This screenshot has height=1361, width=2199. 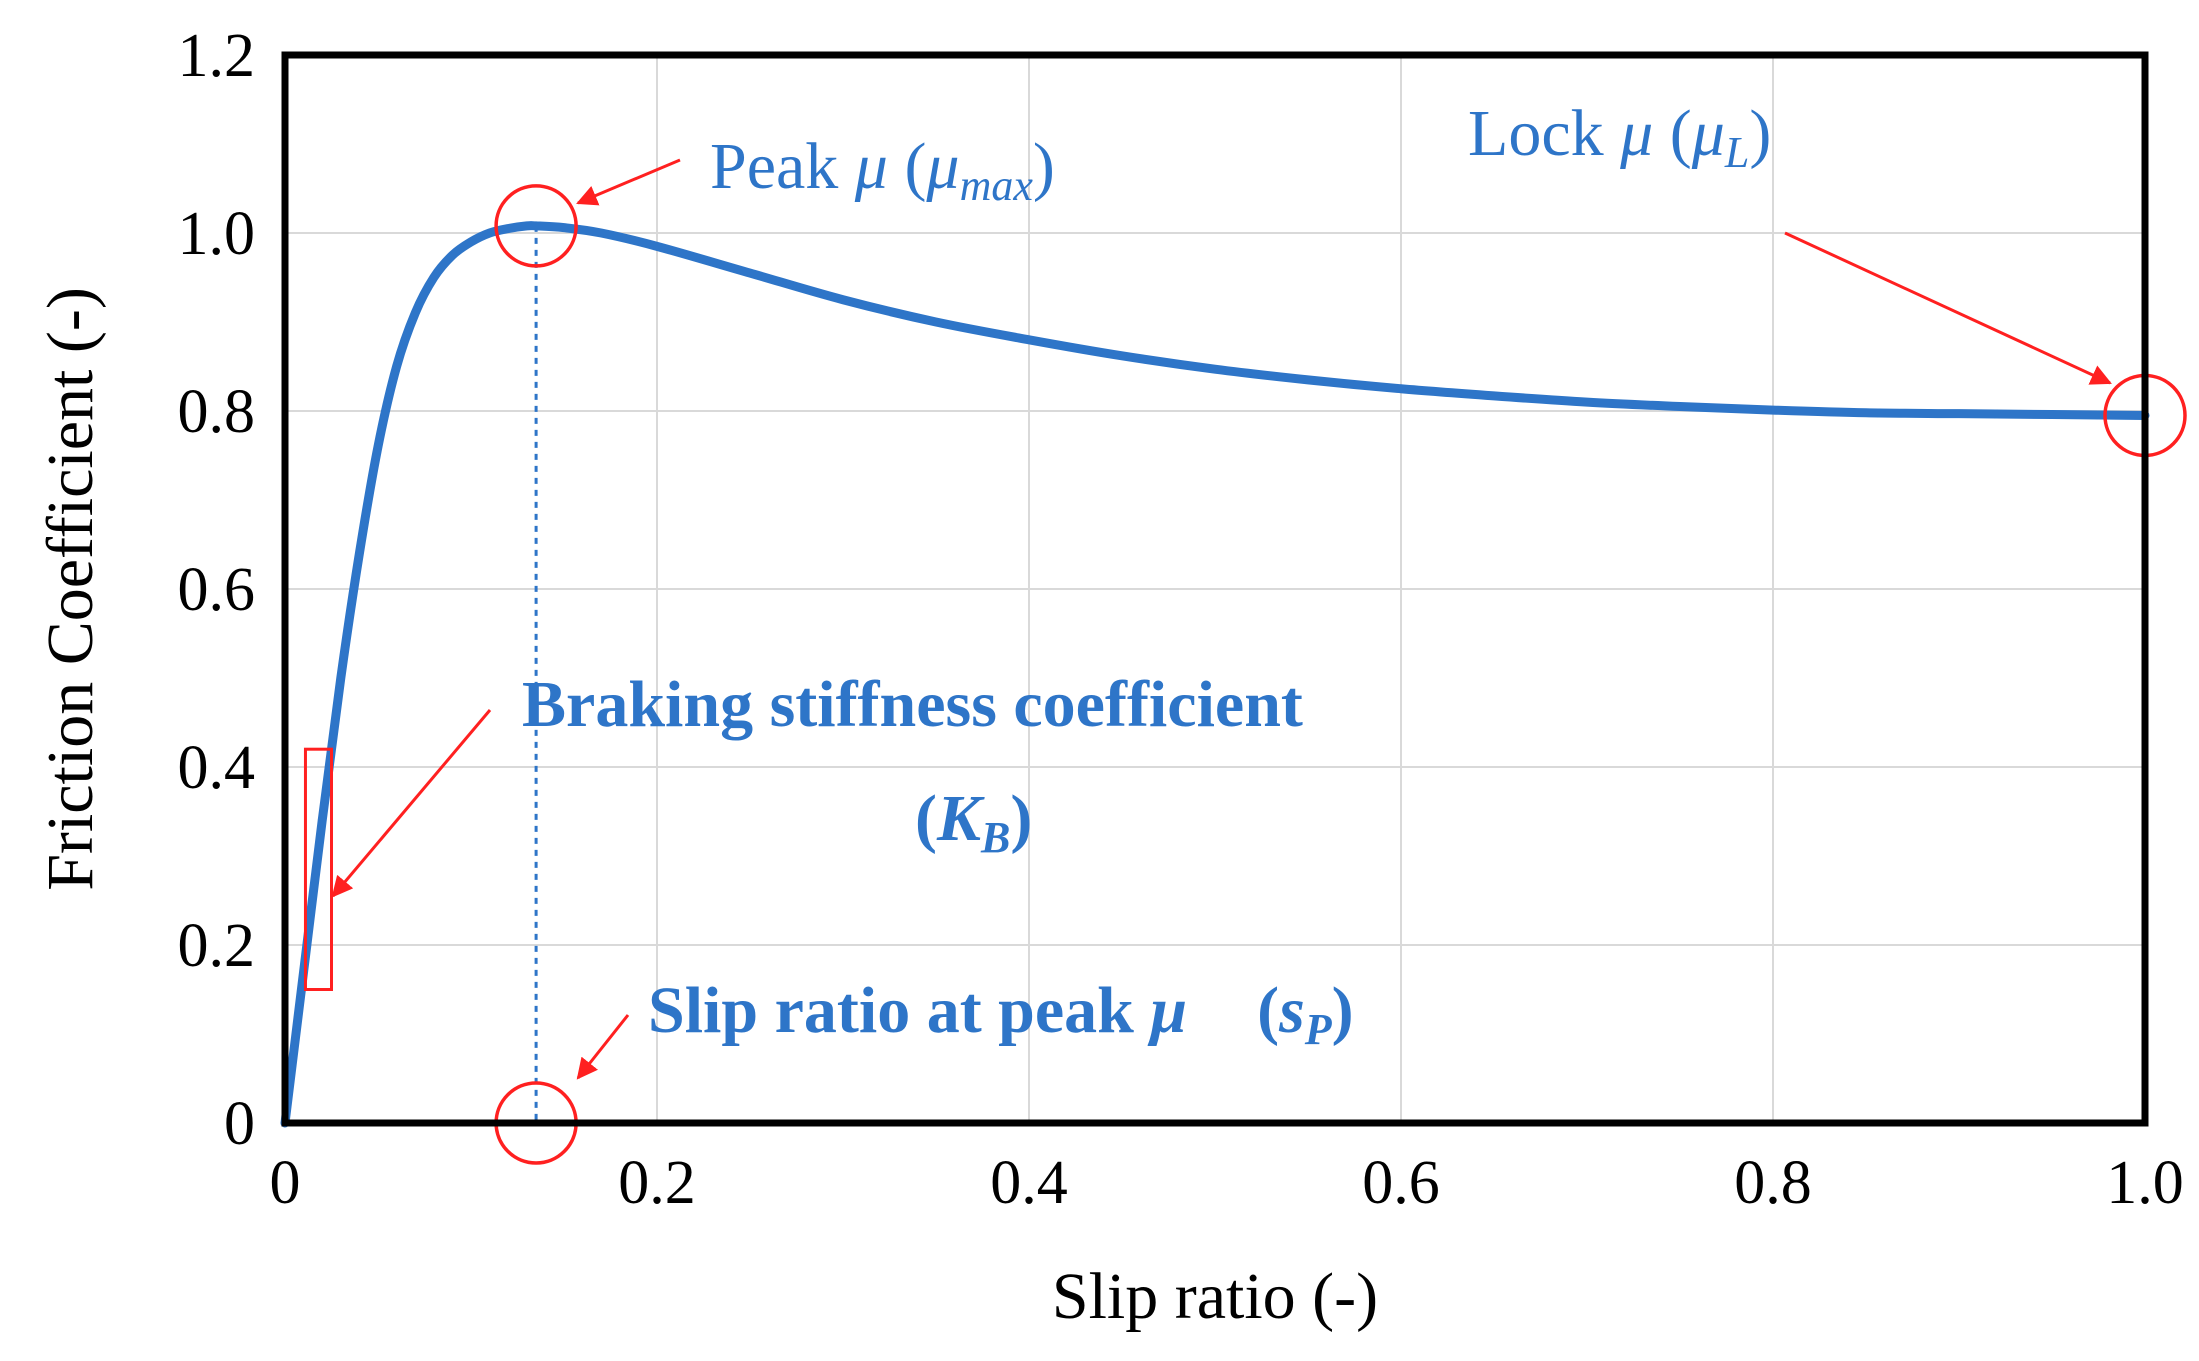 What do you see at coordinates (1619, 137) in the screenshot?
I see `lock-mu-annotation: Lock μ (μL)` at bounding box center [1619, 137].